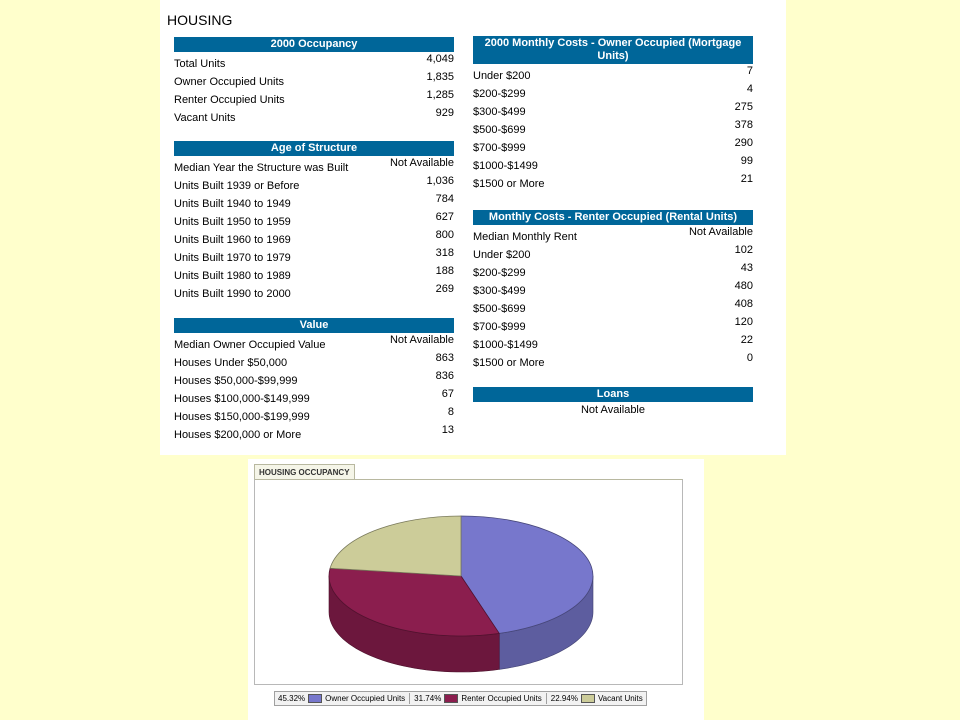  What do you see at coordinates (314, 415) in the screenshot?
I see `table-row: Houses $150,000-$199,999 8` at bounding box center [314, 415].